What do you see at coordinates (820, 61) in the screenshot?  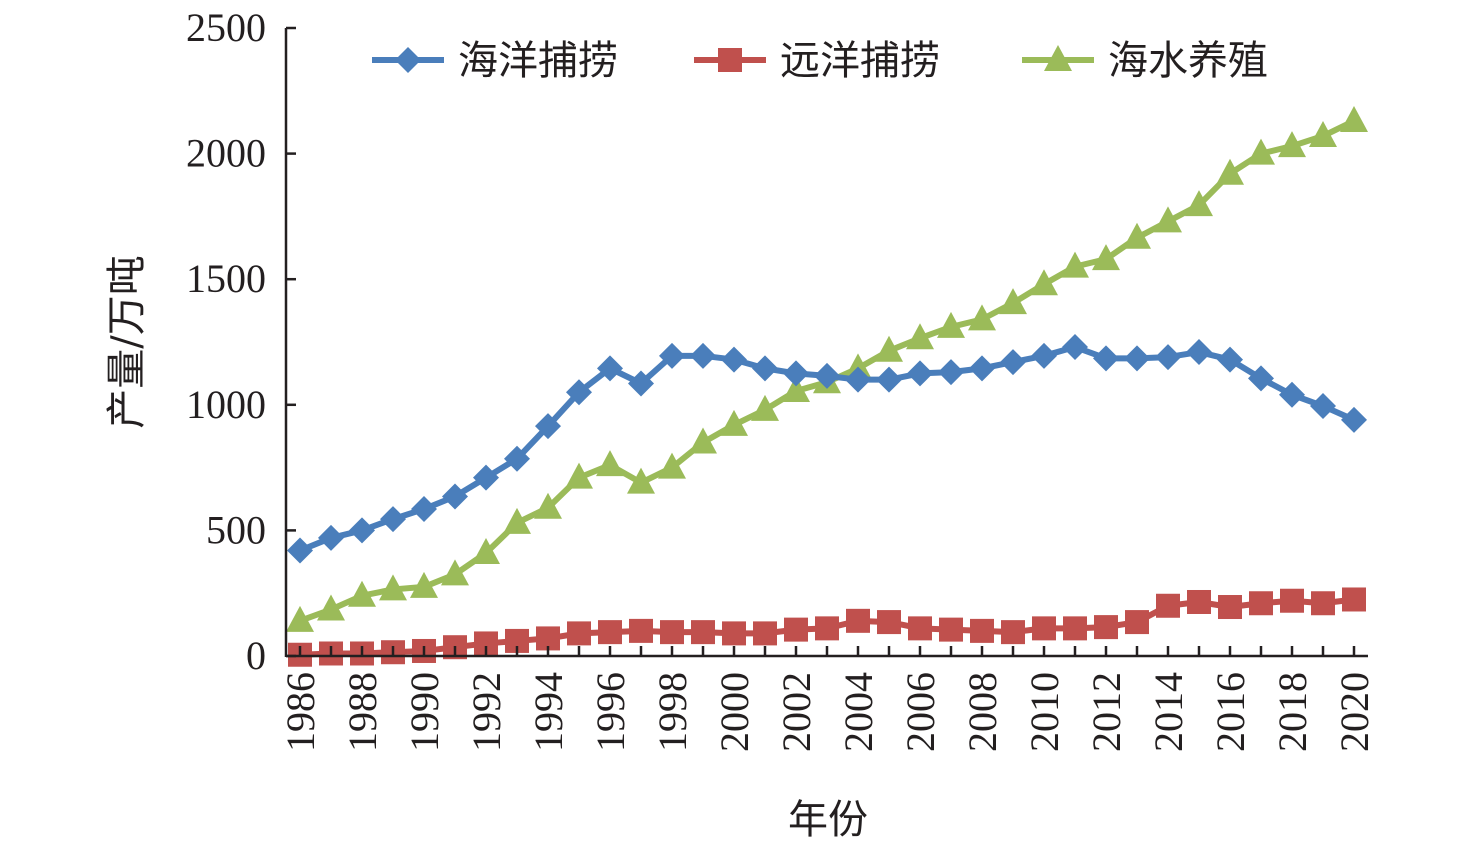 I see `legend: 海洋捕捞 远洋捕捞 海水养殖` at bounding box center [820, 61].